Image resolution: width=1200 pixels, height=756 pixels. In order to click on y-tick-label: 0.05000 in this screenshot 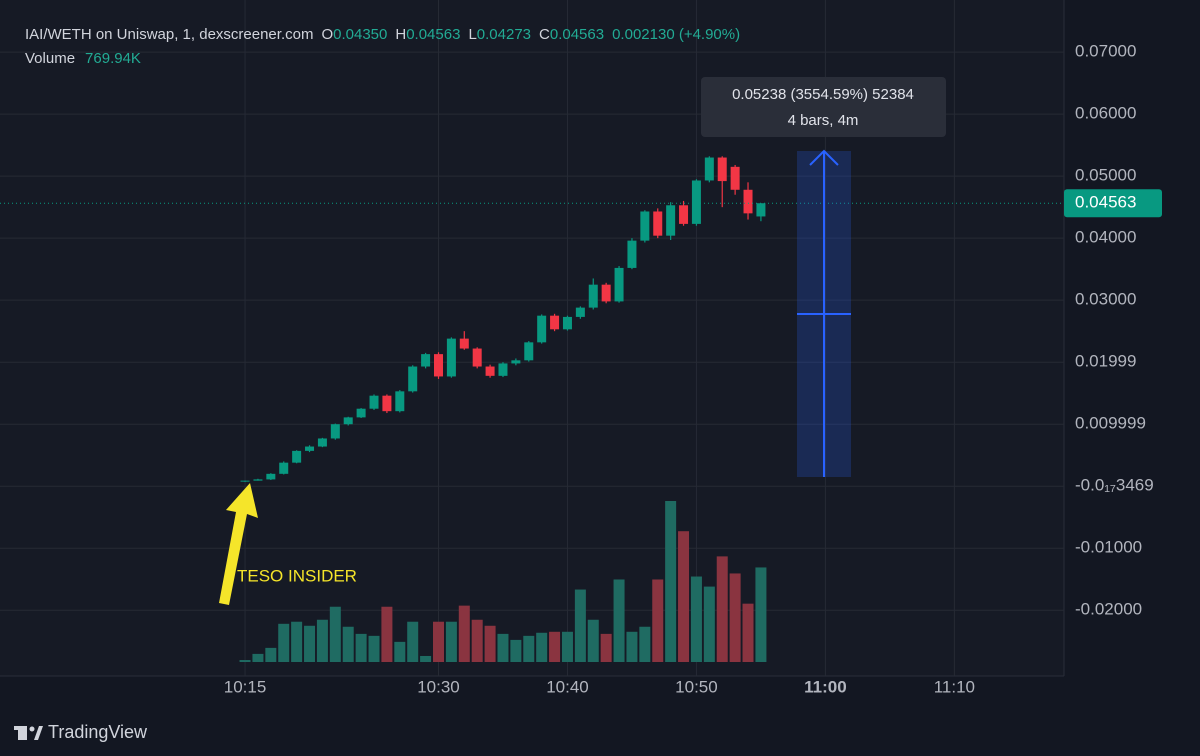, I will do `click(1105, 175)`.